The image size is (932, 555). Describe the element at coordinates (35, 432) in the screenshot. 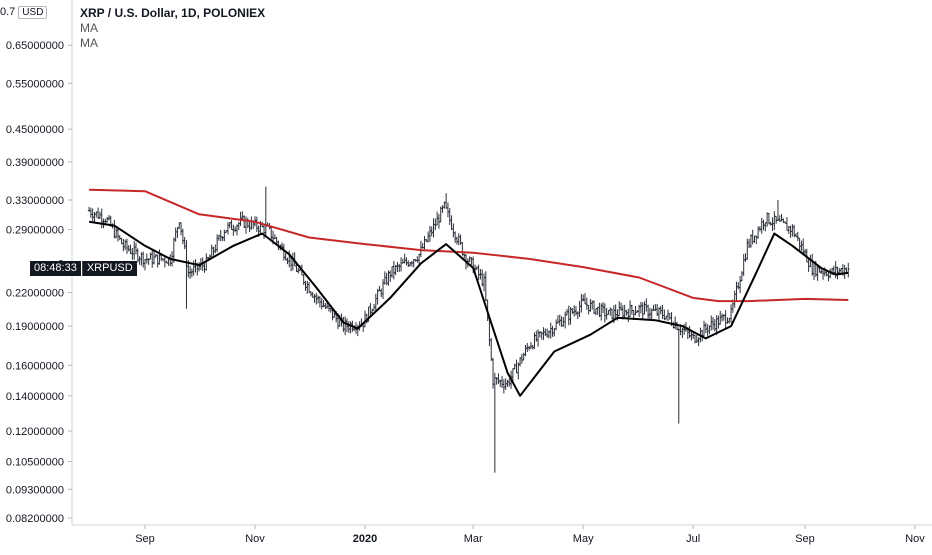

I see `y-tick-label: 0.12000000` at that location.